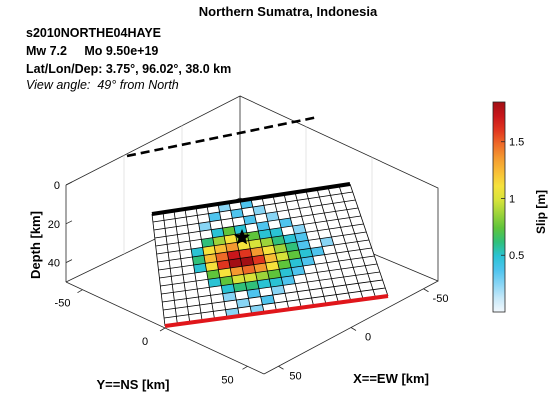  Describe the element at coordinates (102, 85) in the screenshot. I see `view-angle: View angle: 49° from North` at that location.